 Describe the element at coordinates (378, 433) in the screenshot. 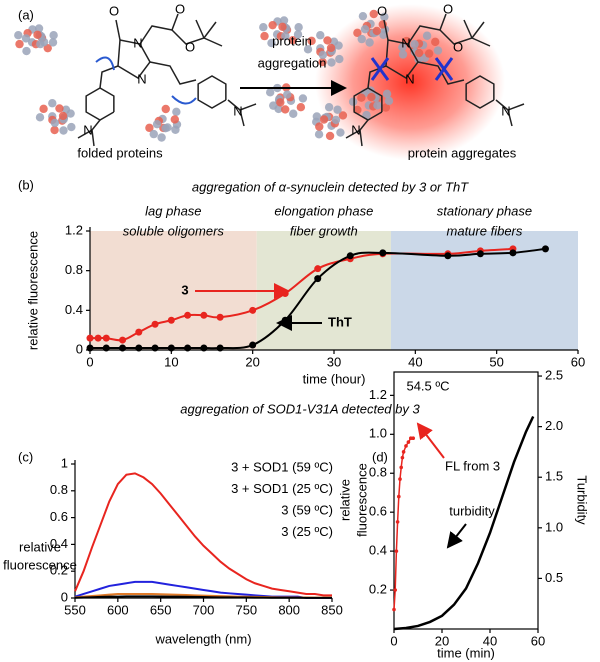

I see `y-tick-label: 1.0` at that location.